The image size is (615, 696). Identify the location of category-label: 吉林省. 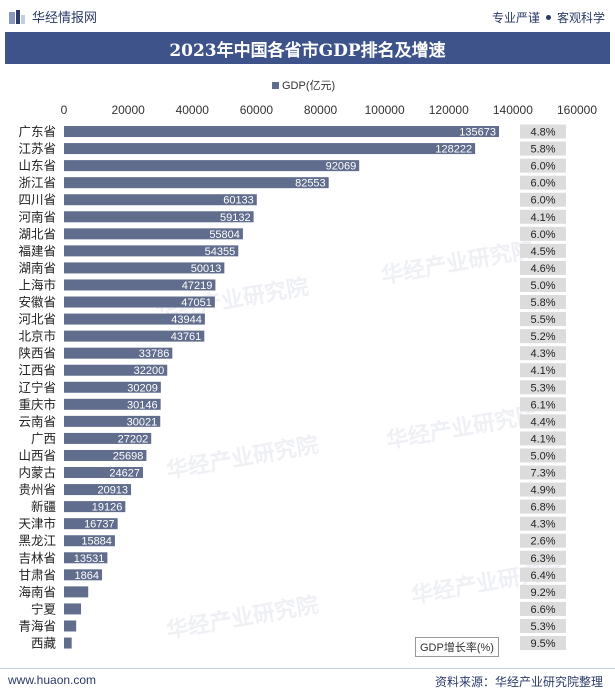
(37, 557).